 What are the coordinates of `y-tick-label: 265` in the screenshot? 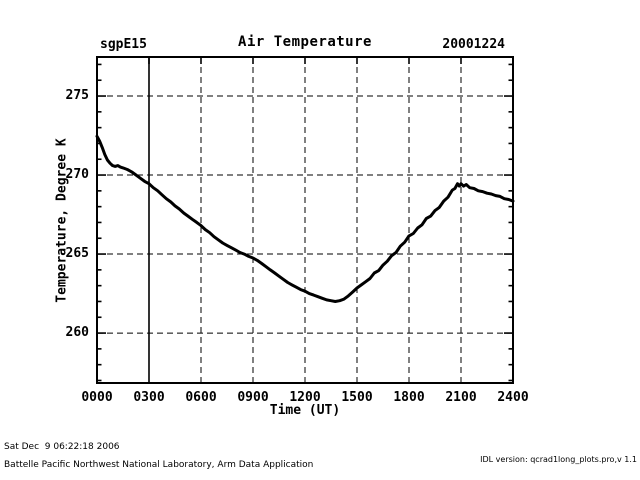 It's located at (77, 254).